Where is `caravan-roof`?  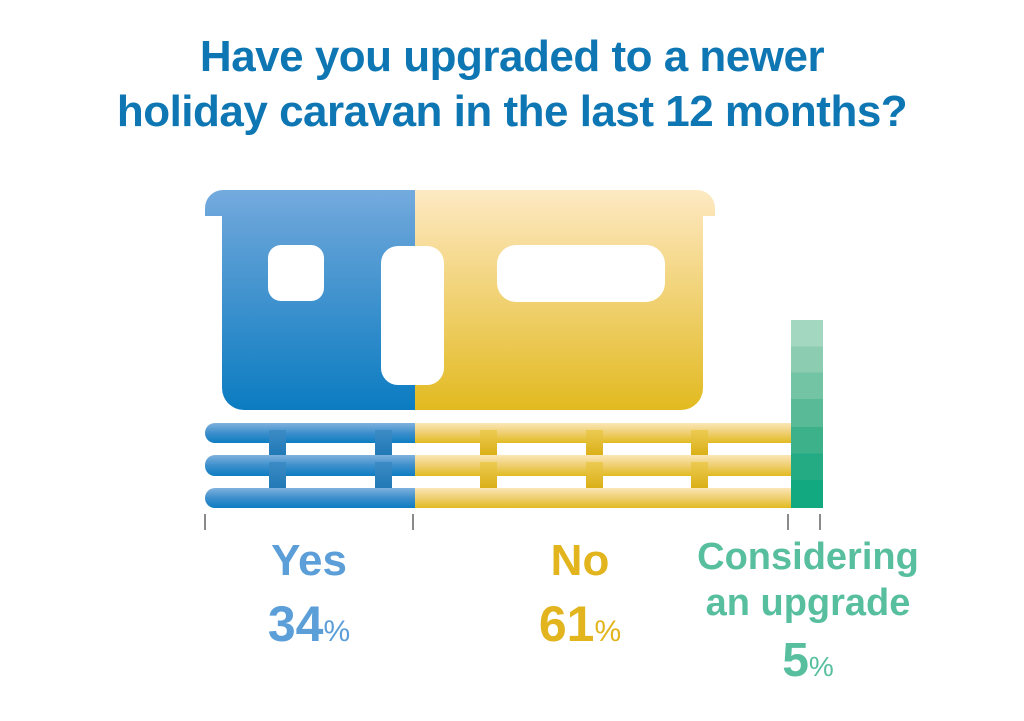
caravan-roof is located at coordinates (460, 203).